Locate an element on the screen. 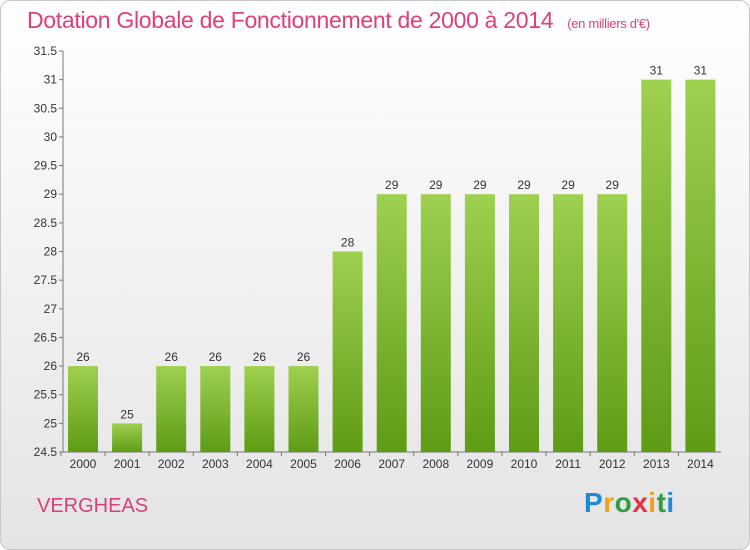 The width and height of the screenshot is (750, 550). value-label-2005: 26 is located at coordinates (304, 357).